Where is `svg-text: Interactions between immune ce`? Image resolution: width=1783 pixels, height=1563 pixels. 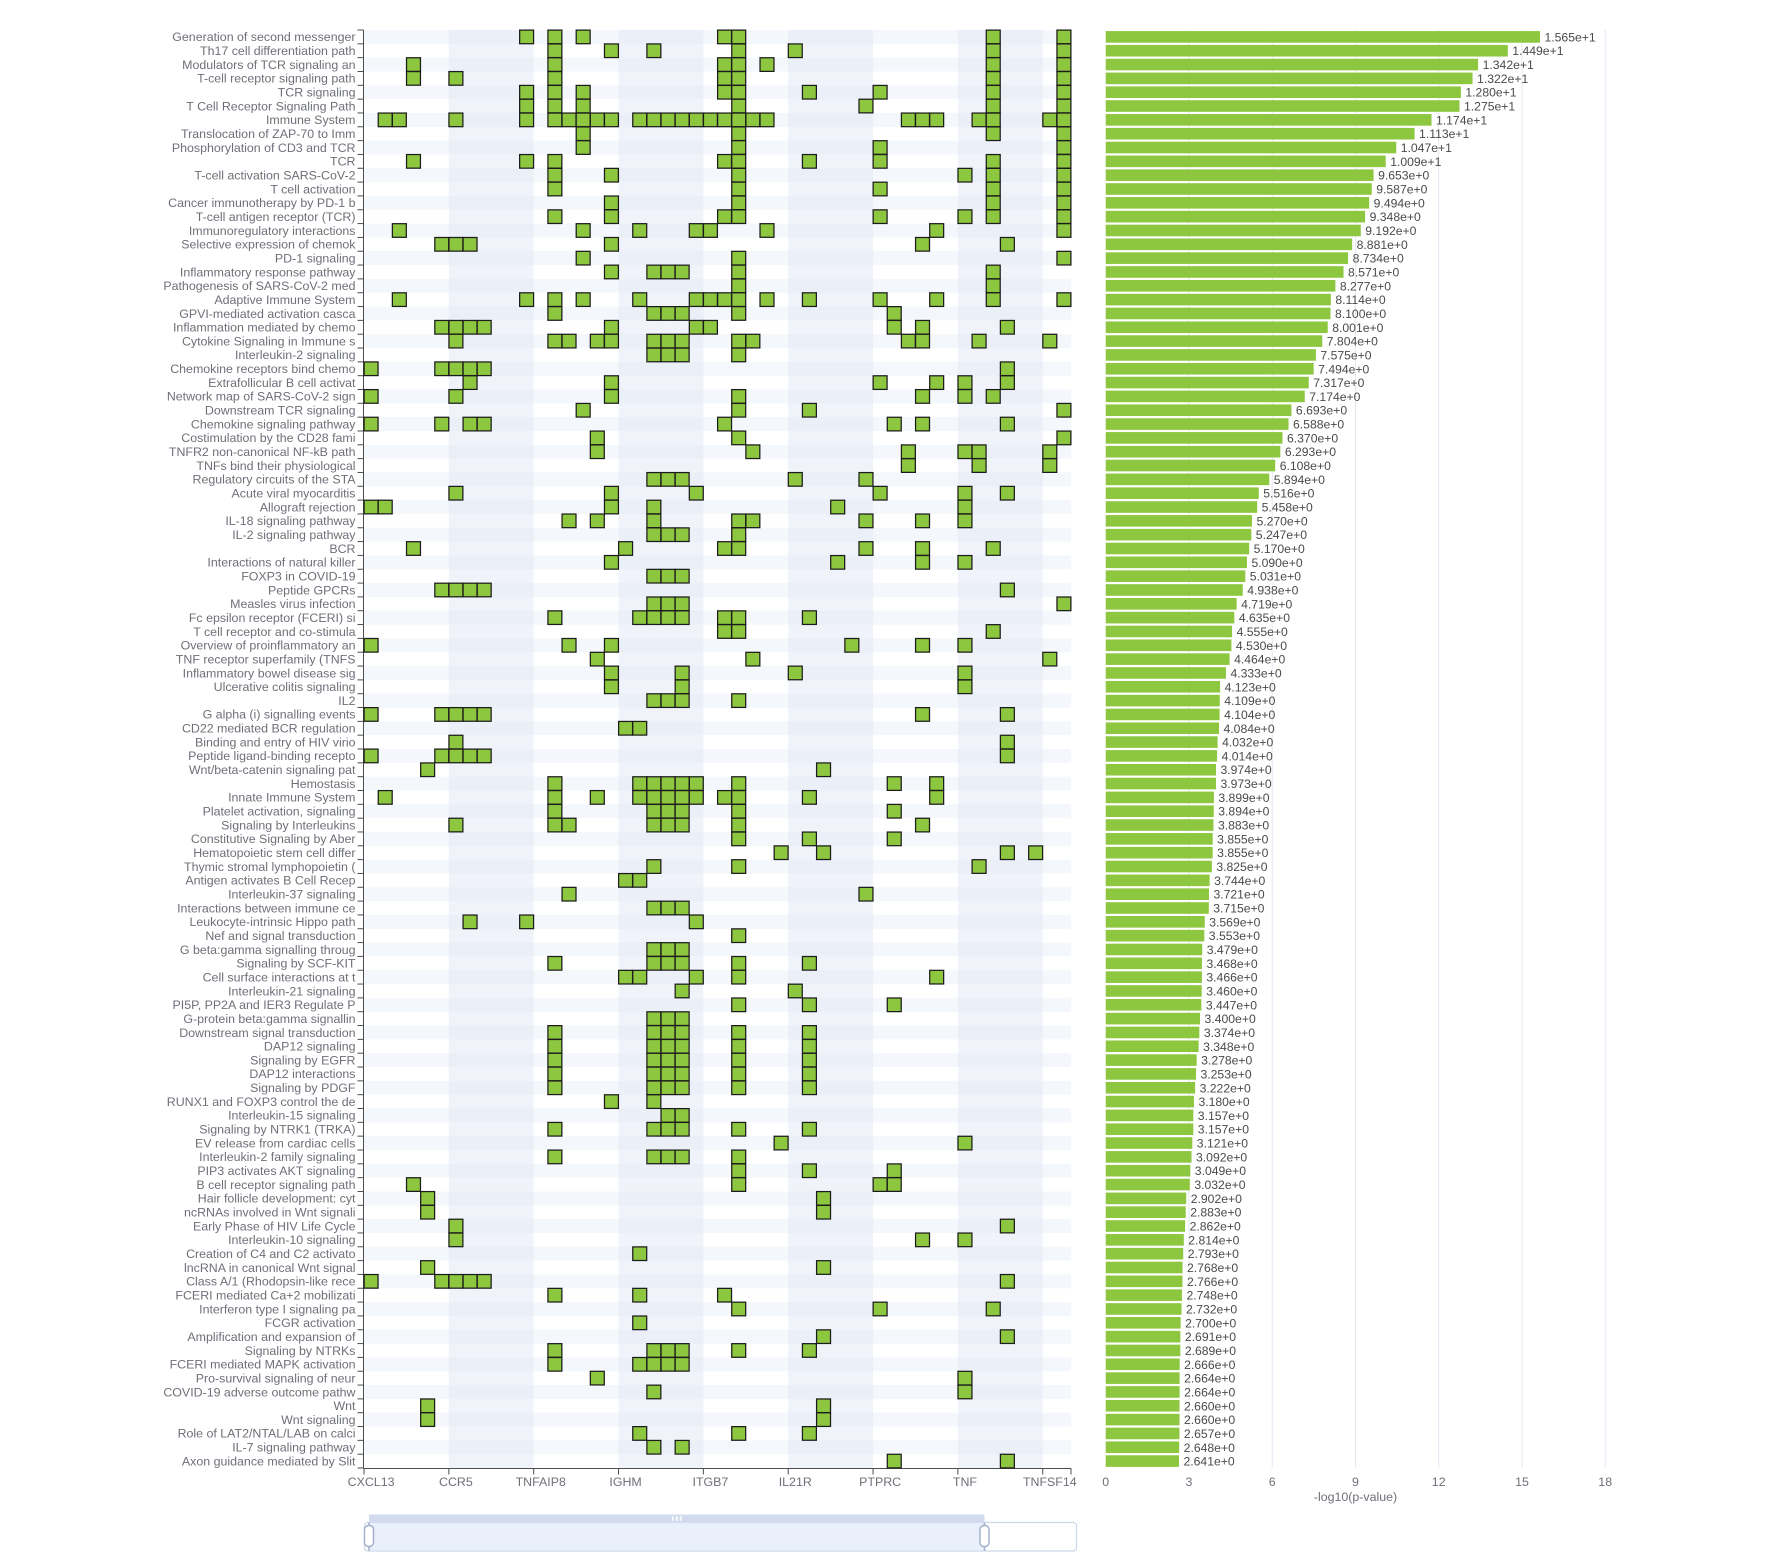 svg-text: Interactions between immune ce is located at coordinates (266, 908).